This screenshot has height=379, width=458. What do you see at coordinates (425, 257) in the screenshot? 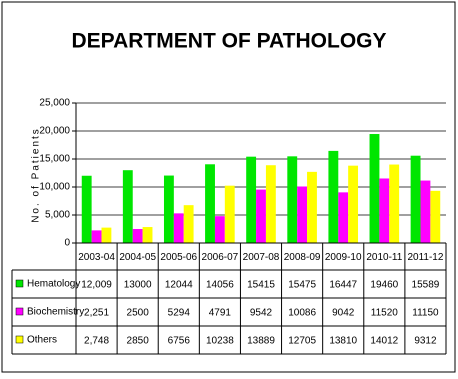
I see `x-tick-label: 2011-12` at bounding box center [425, 257].